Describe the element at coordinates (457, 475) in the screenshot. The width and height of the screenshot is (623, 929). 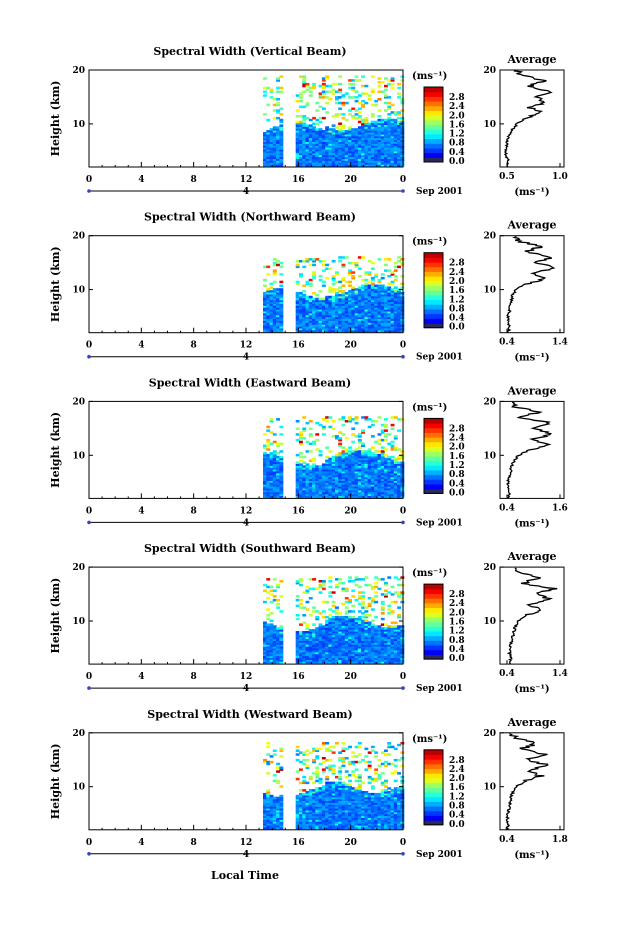
I see `colorbar-tick-label: 0.8` at that location.